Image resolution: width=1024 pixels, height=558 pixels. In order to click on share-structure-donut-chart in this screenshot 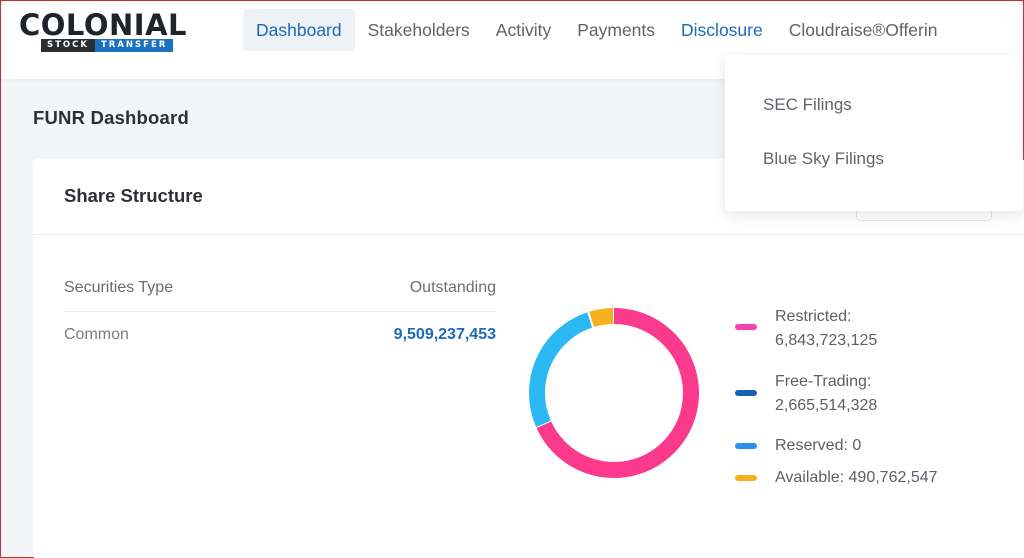, I will do `click(614, 392)`.